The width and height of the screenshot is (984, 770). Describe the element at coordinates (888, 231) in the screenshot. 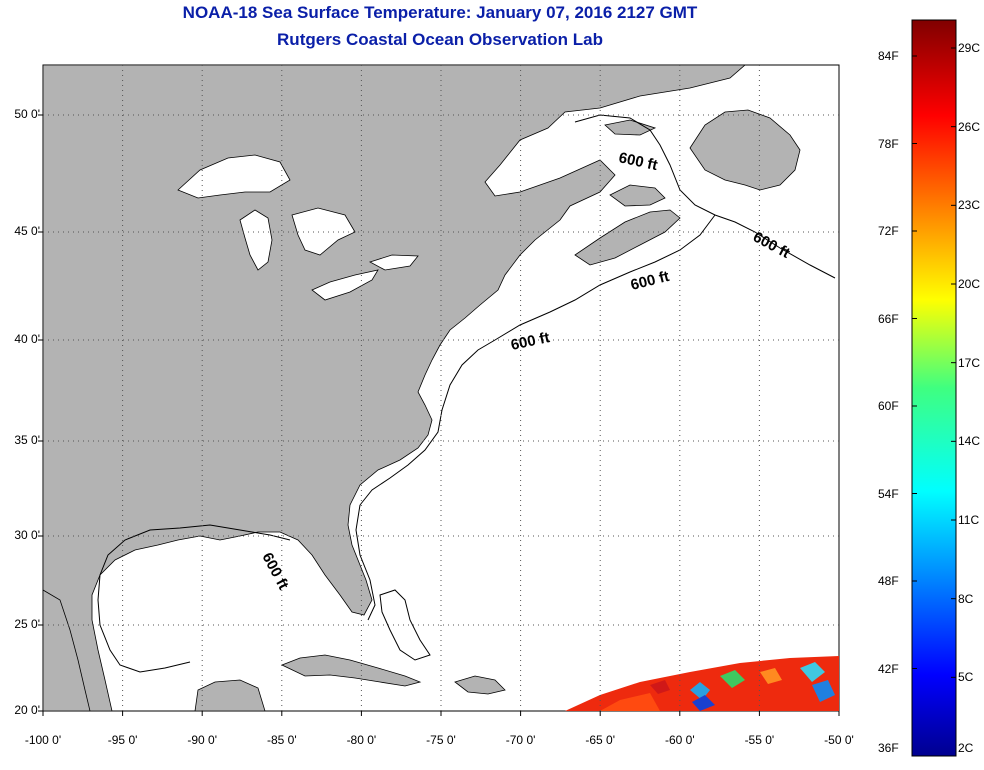

I see `colorbar-fahrenheit-label: 72F` at that location.